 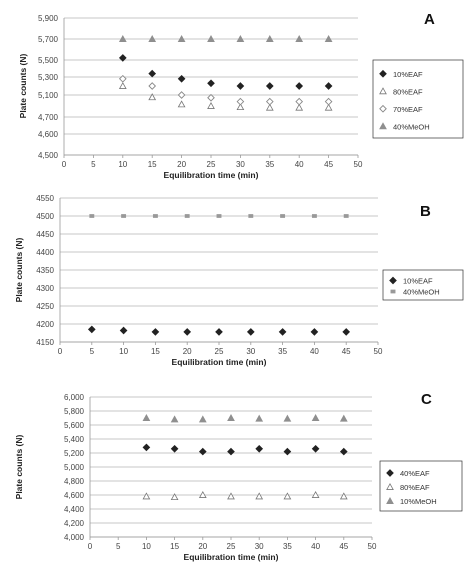 I want to click on y-tick-label: 4,200, so click(x=74, y=523).